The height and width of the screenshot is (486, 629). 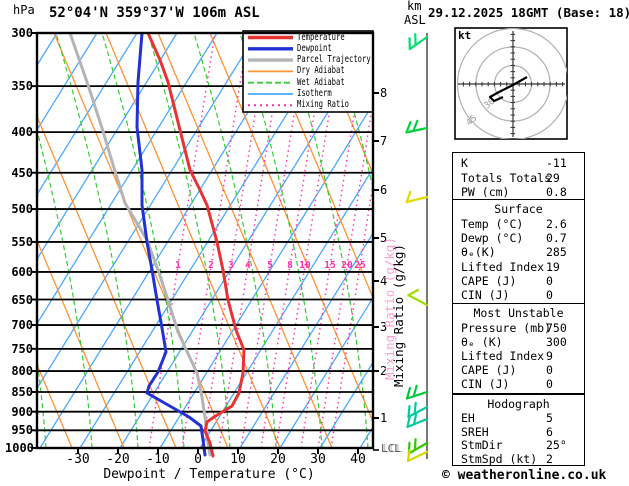 What do you see at coordinates (508, 89) in the screenshot?
I see `hodograph-trace` at bounding box center [508, 89].